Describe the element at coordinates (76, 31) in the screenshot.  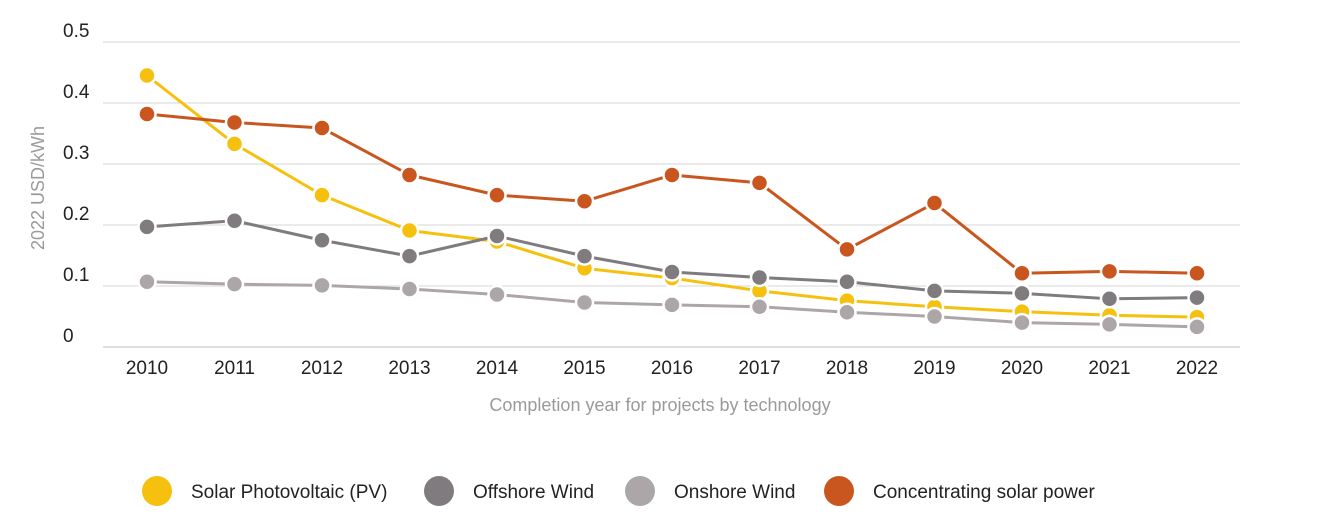
I see `y-tick-label: 0.5` at that location.